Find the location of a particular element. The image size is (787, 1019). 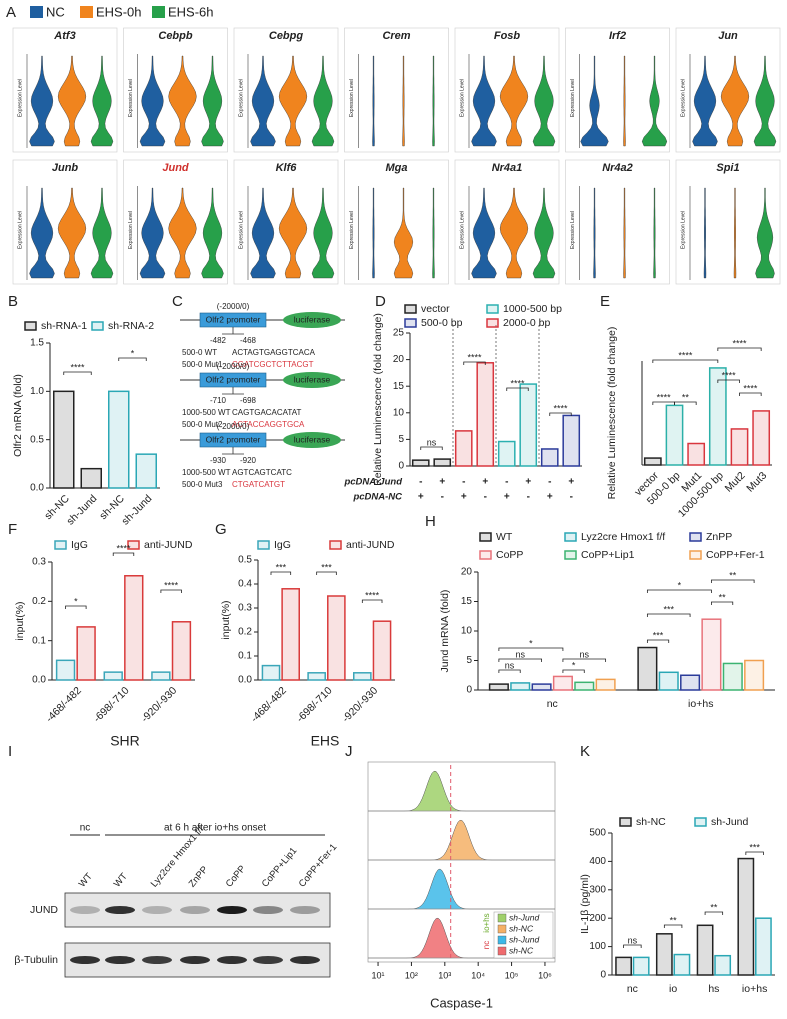

y-tick-label: 25 is located at coordinates (399, 333).